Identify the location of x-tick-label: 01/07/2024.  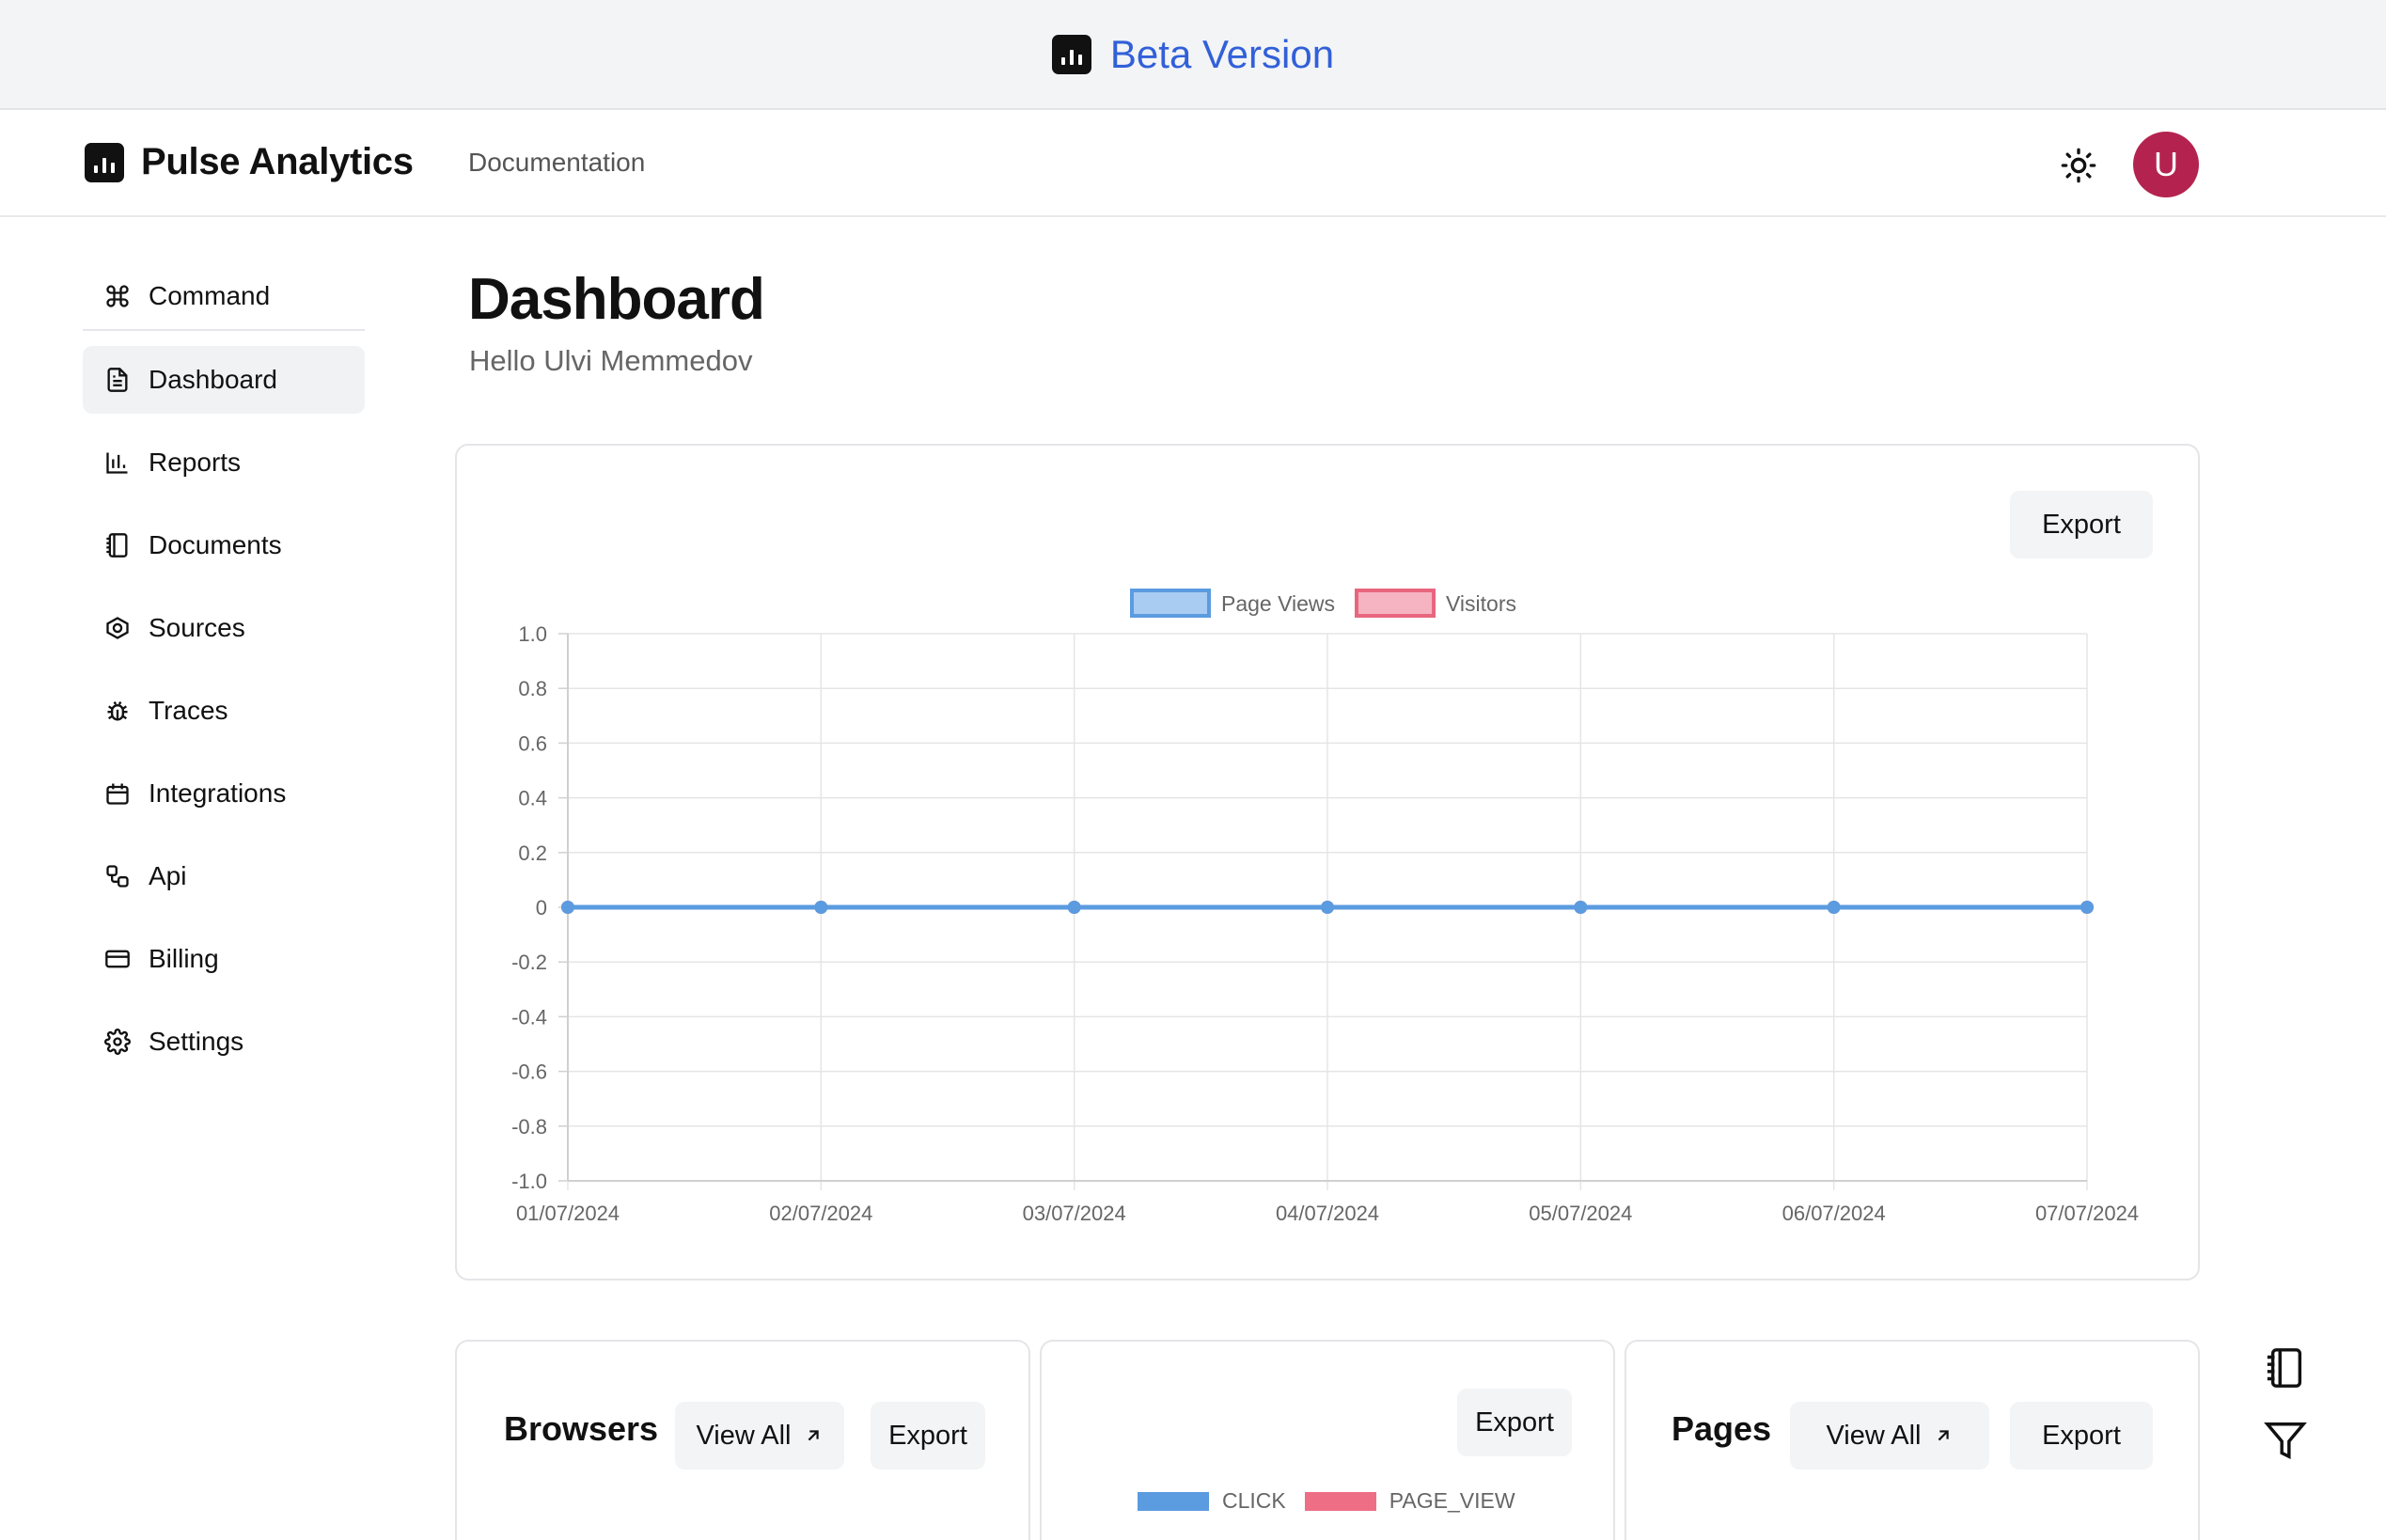
(568, 1213).